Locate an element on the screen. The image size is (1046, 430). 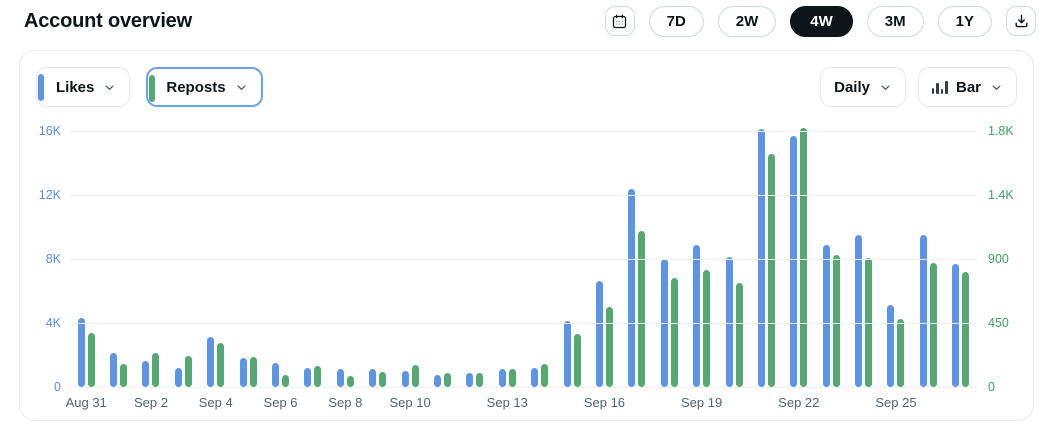
range-pill-3m: 3M is located at coordinates (895, 21).